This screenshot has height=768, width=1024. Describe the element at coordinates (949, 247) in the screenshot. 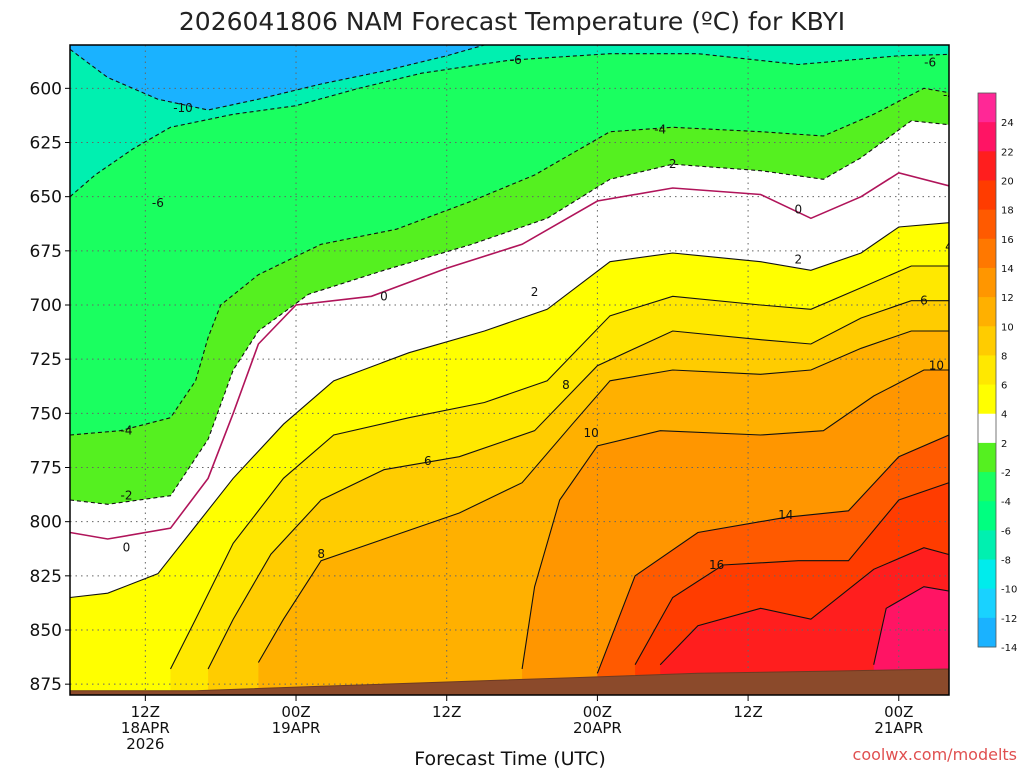

I see `contour-label: 4` at that location.